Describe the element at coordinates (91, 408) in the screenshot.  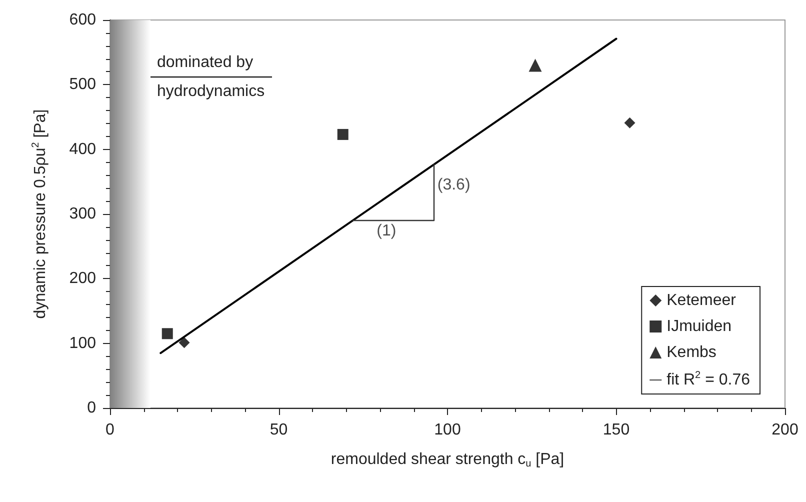
I see `y-tick-label: 0` at that location.